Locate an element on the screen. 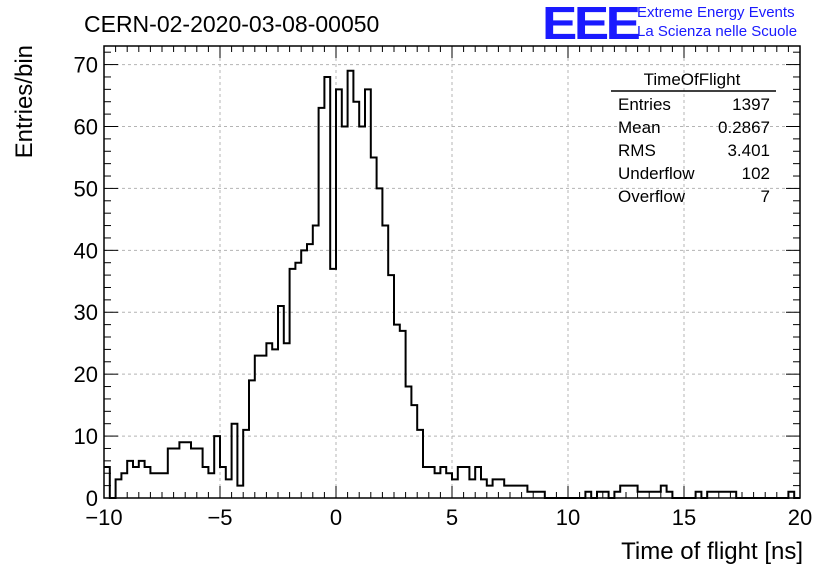 The width and height of the screenshot is (836, 572). x-axis-label: Time of flight [ns] is located at coordinates (712, 551).